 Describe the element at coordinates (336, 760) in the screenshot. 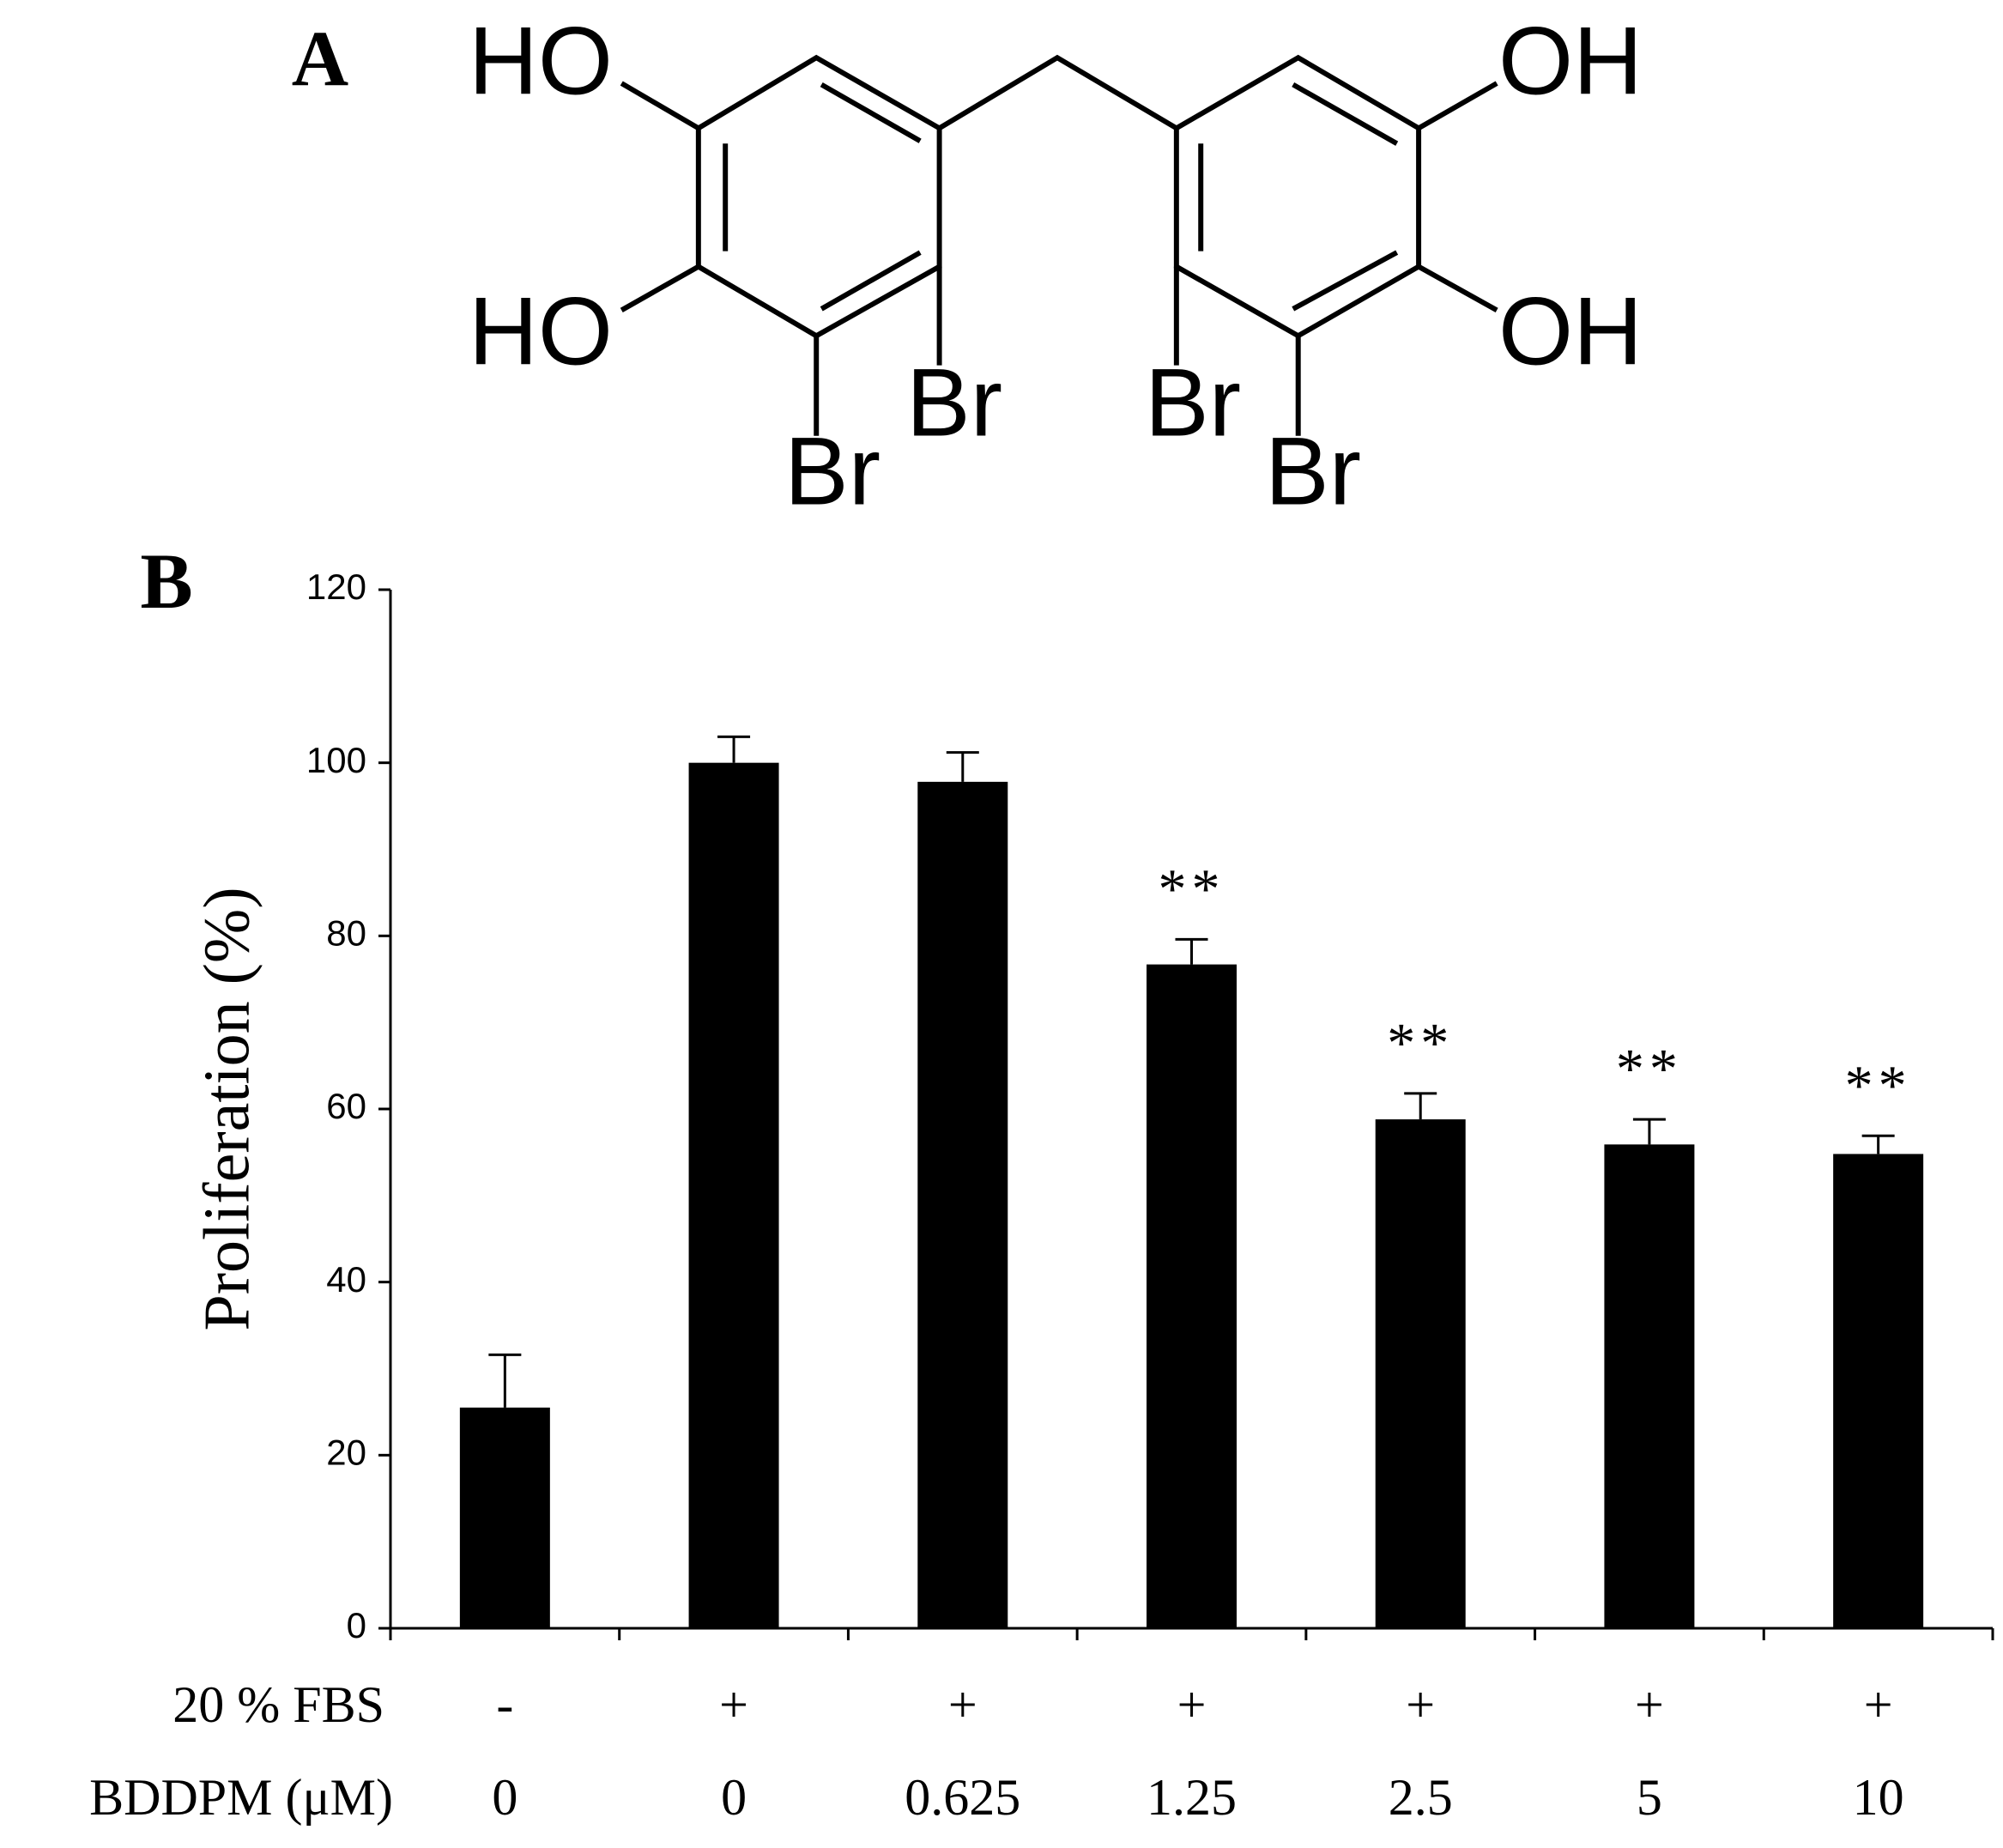

I see `y-tick-label: 100` at that location.